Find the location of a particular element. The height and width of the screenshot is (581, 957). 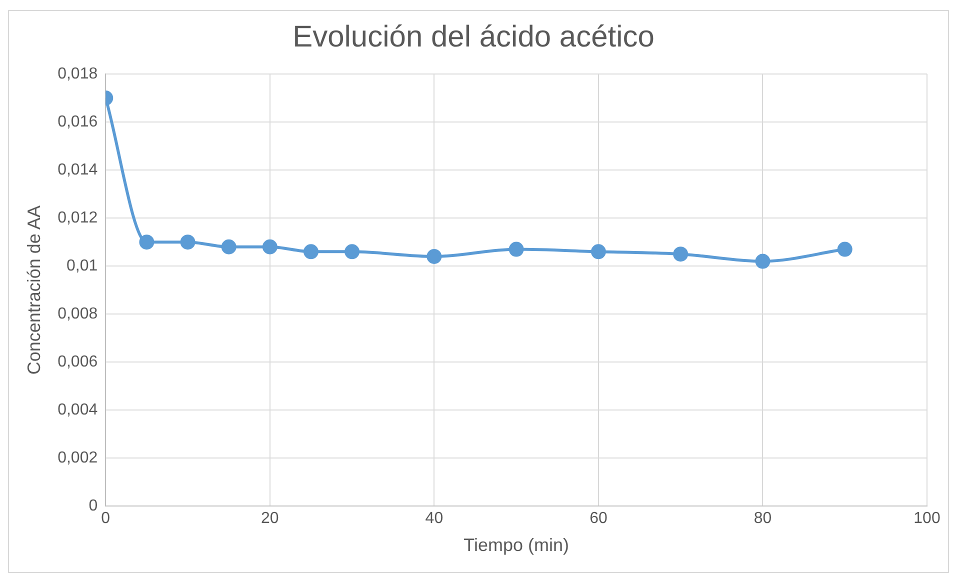

x-tick-label: 0 is located at coordinates (105, 519).